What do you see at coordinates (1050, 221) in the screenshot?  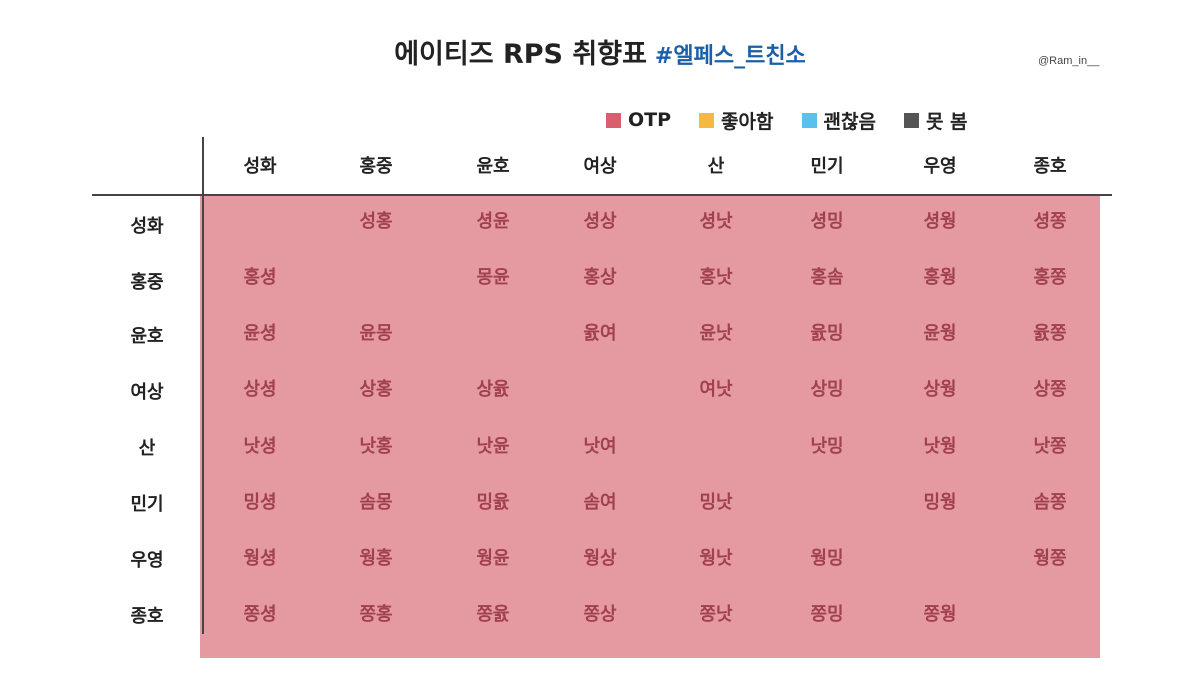 I see `pairing-cell: 셩쫑` at bounding box center [1050, 221].